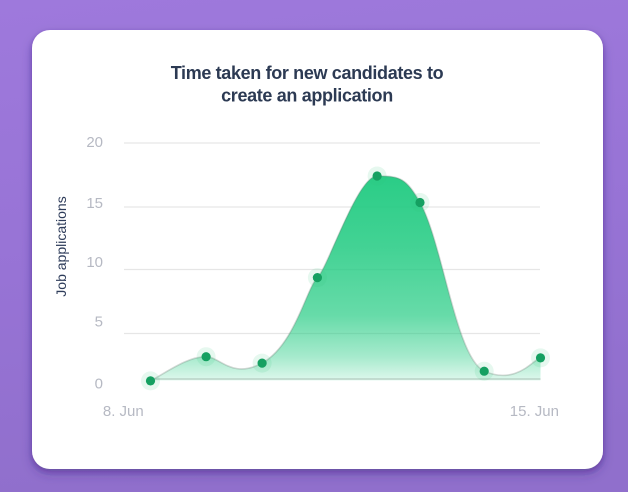 The height and width of the screenshot is (492, 628). Describe the element at coordinates (307, 73) in the screenshot. I see `svg-text:Time taken for new candidates: Time taken for new candidates to` at that location.